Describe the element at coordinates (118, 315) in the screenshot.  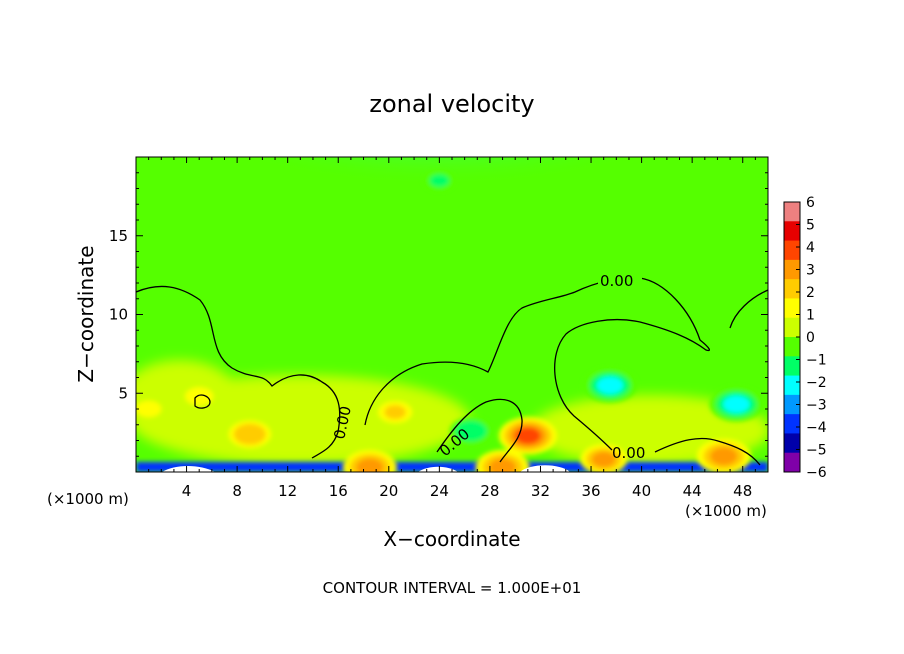
I see `y-tick-label: 10` at that location.